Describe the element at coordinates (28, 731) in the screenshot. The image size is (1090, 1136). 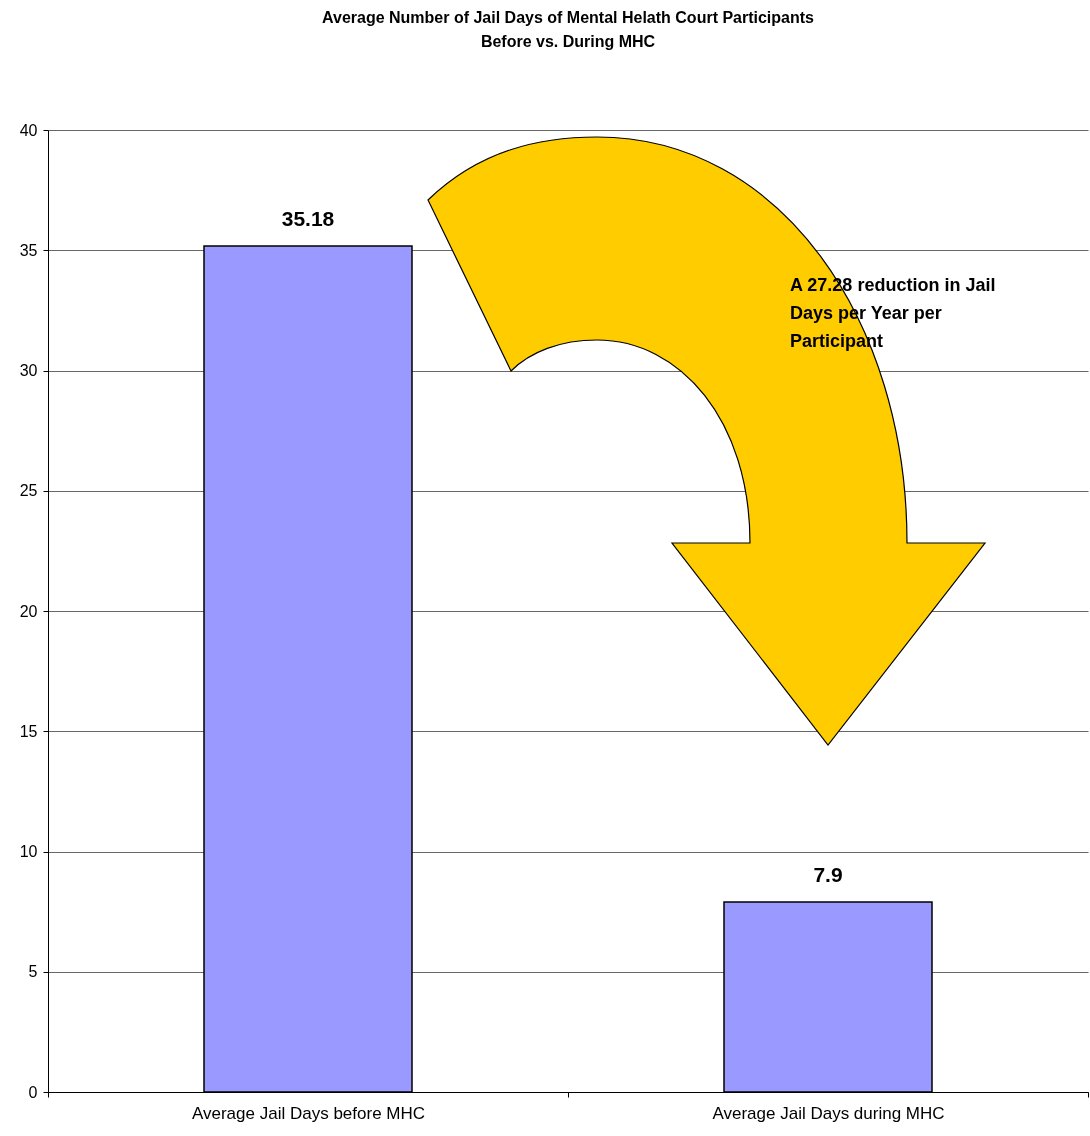
I see `y-tick-label: 15` at that location.